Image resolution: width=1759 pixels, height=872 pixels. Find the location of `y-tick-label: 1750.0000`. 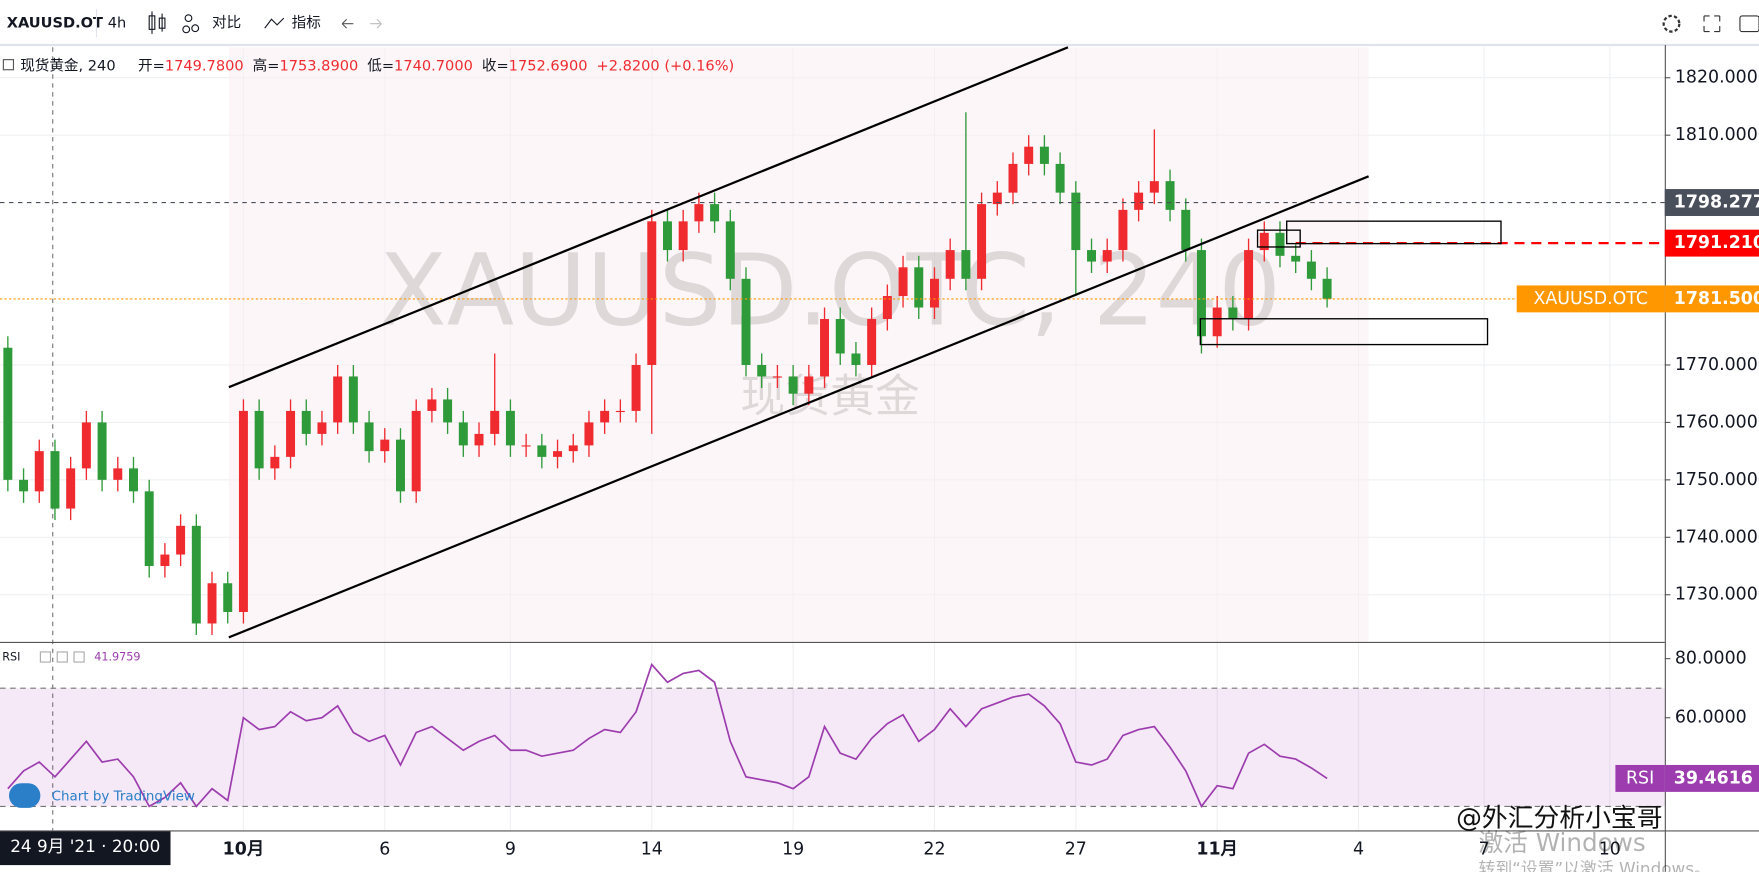

y-tick-label: 1750.0000 is located at coordinates (1717, 480).